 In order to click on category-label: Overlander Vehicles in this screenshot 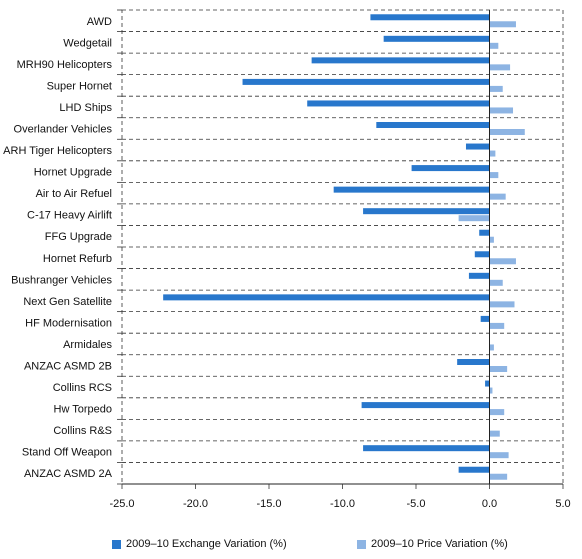, I will do `click(63, 130)`.